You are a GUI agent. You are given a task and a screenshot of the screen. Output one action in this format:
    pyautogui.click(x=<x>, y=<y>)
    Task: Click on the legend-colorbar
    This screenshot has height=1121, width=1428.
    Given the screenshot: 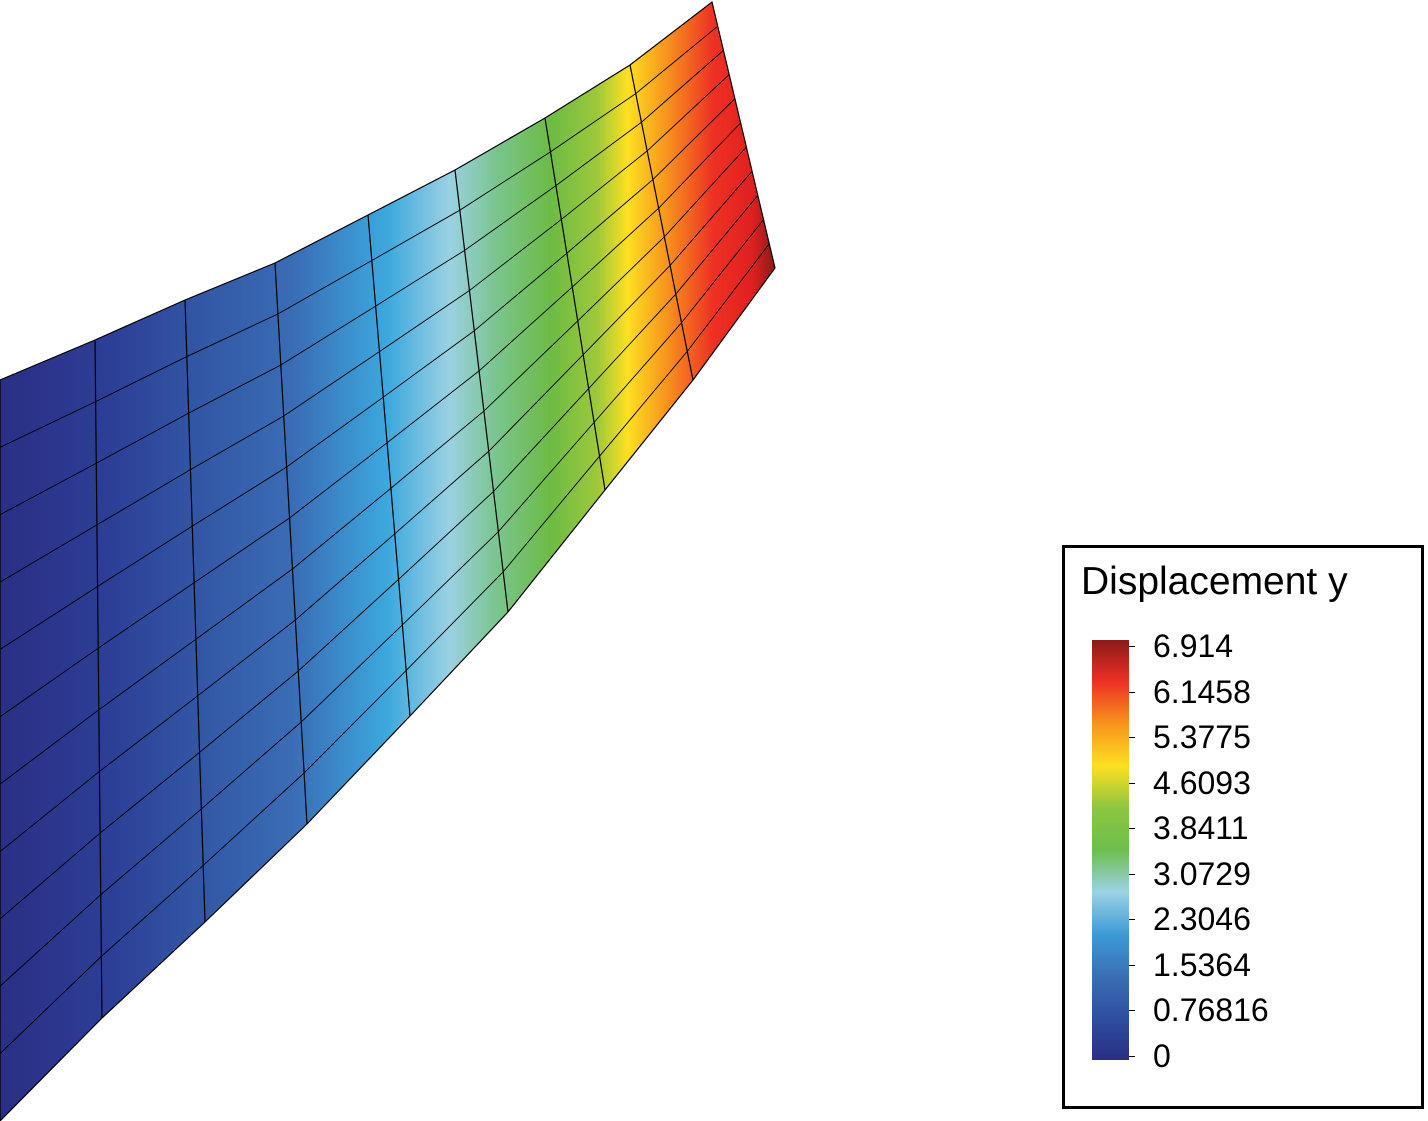 What is the action you would take?
    pyautogui.click(x=1110, y=850)
    